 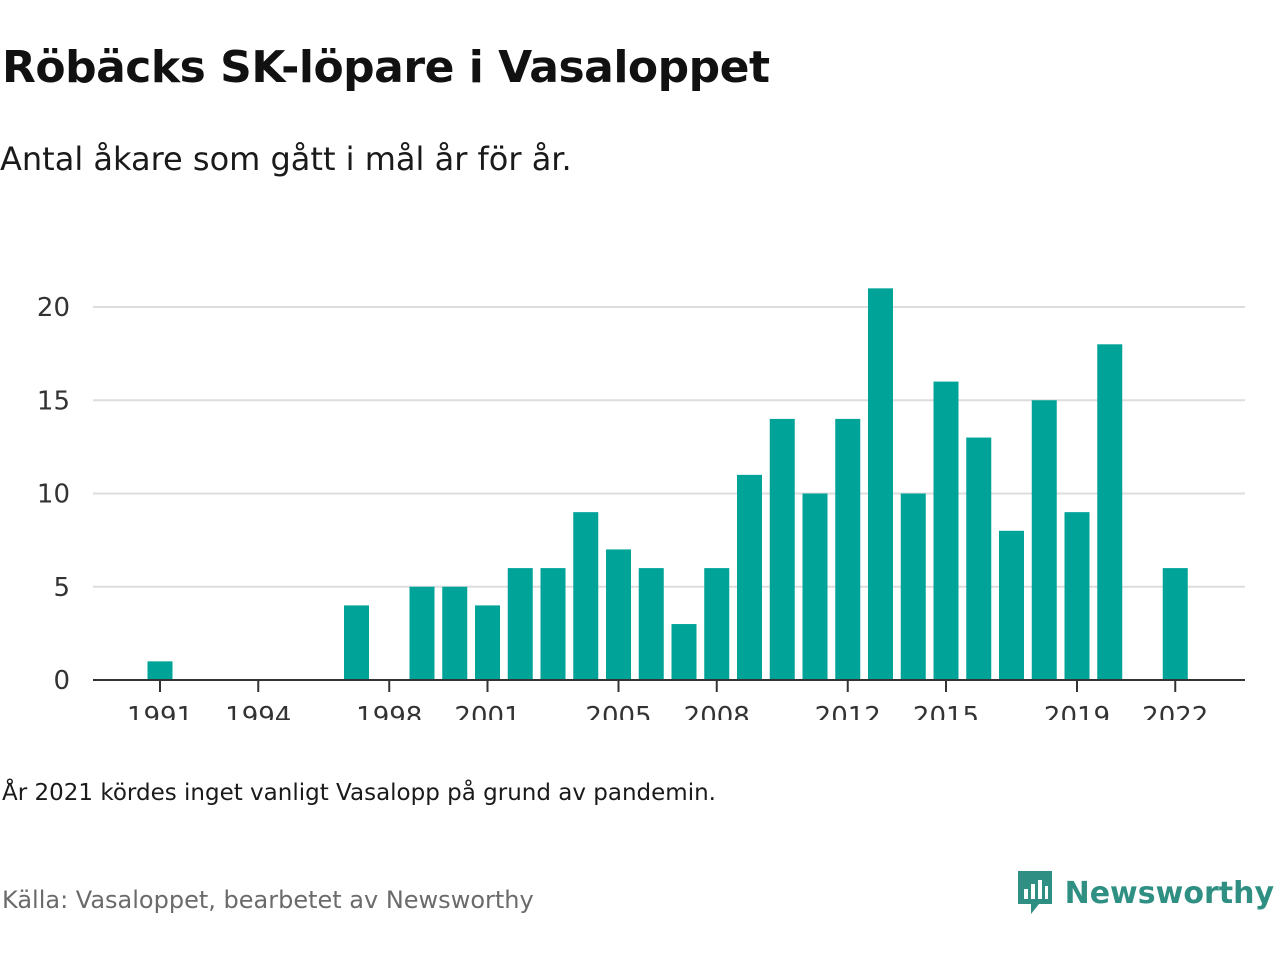 I want to click on y-tick-label: 20, so click(x=53, y=308).